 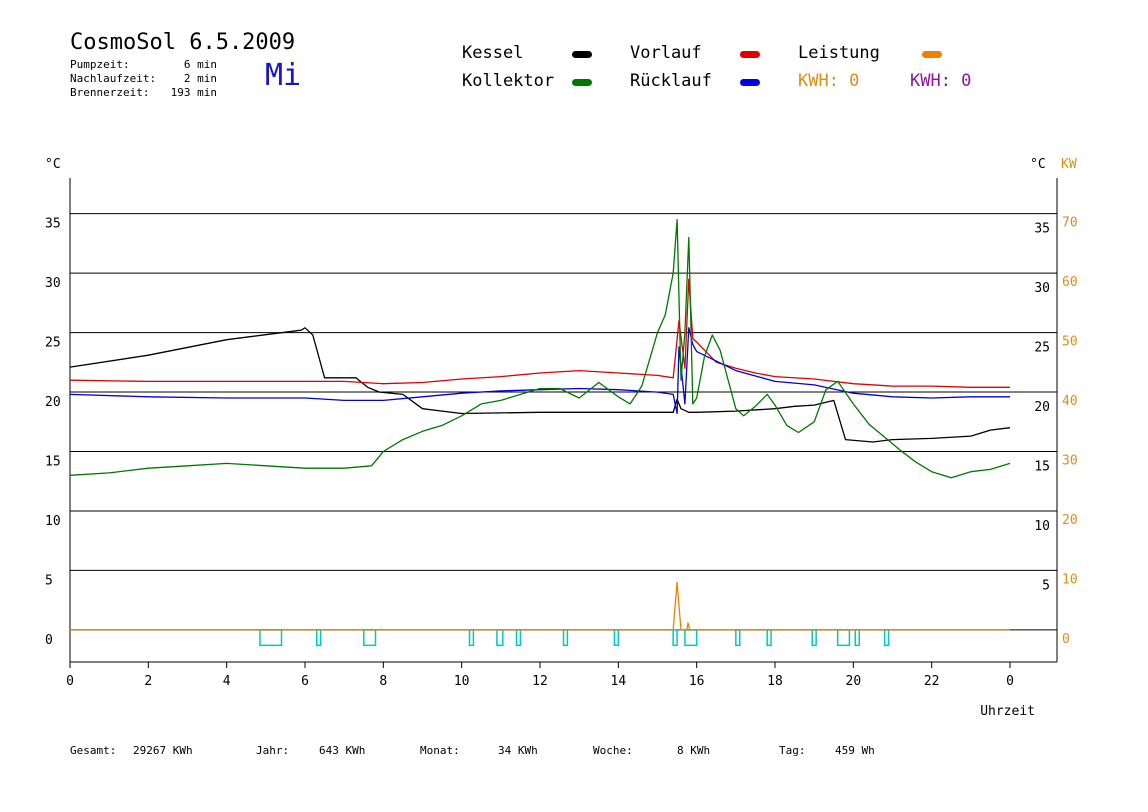 What do you see at coordinates (53, 462) in the screenshot?
I see `y-tick-left-15: 15` at bounding box center [53, 462].